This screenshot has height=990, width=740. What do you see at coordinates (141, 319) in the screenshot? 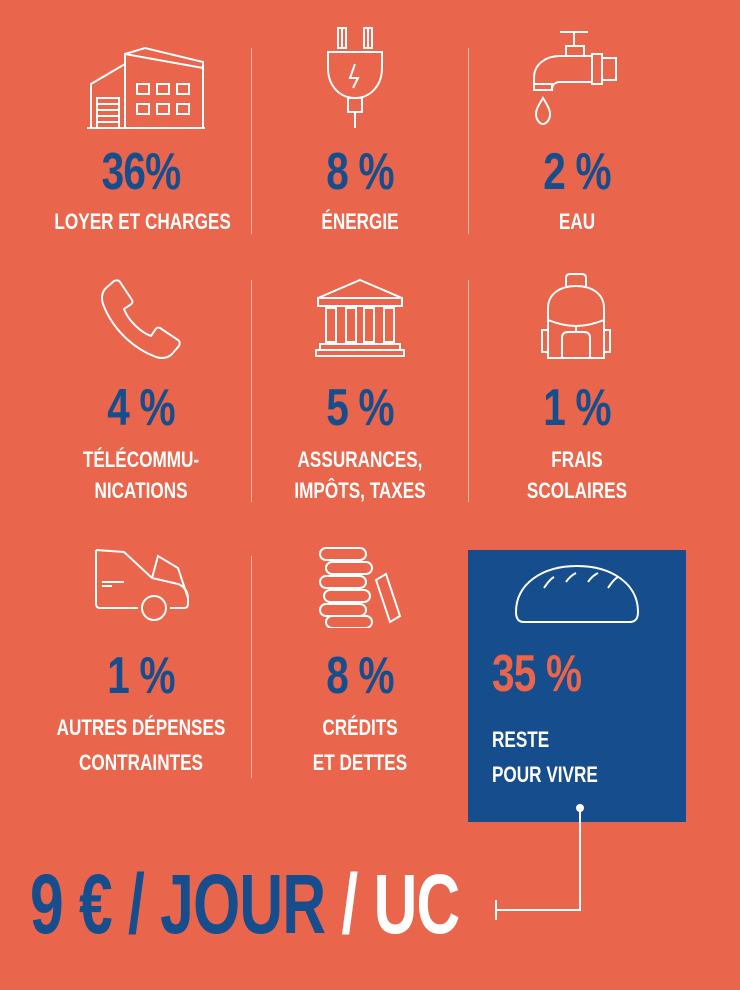
I see `phone-icon` at bounding box center [141, 319].